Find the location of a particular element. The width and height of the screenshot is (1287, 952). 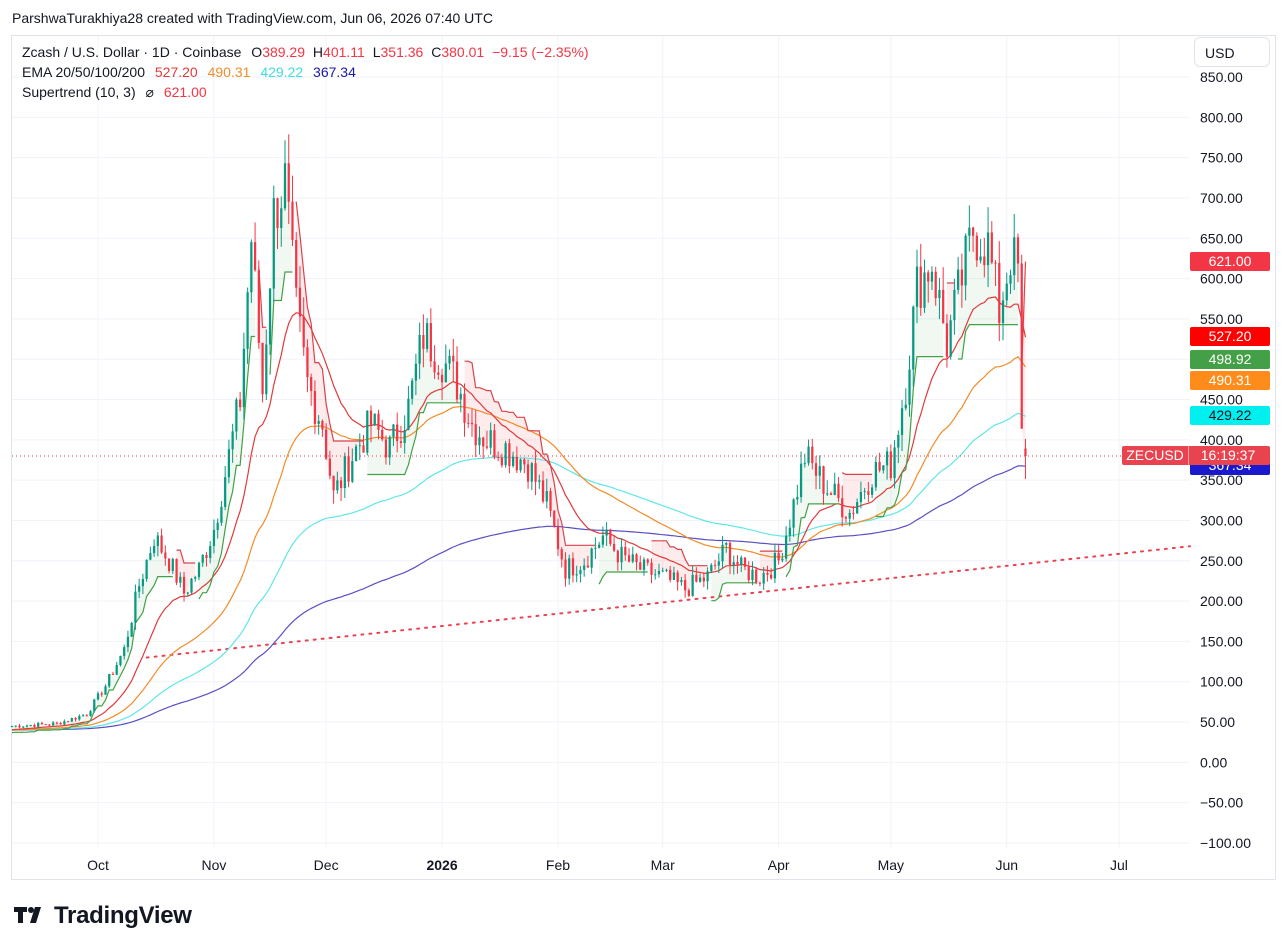

legend-ema-label: EMA 20/50/100/200 is located at coordinates (83, 72).